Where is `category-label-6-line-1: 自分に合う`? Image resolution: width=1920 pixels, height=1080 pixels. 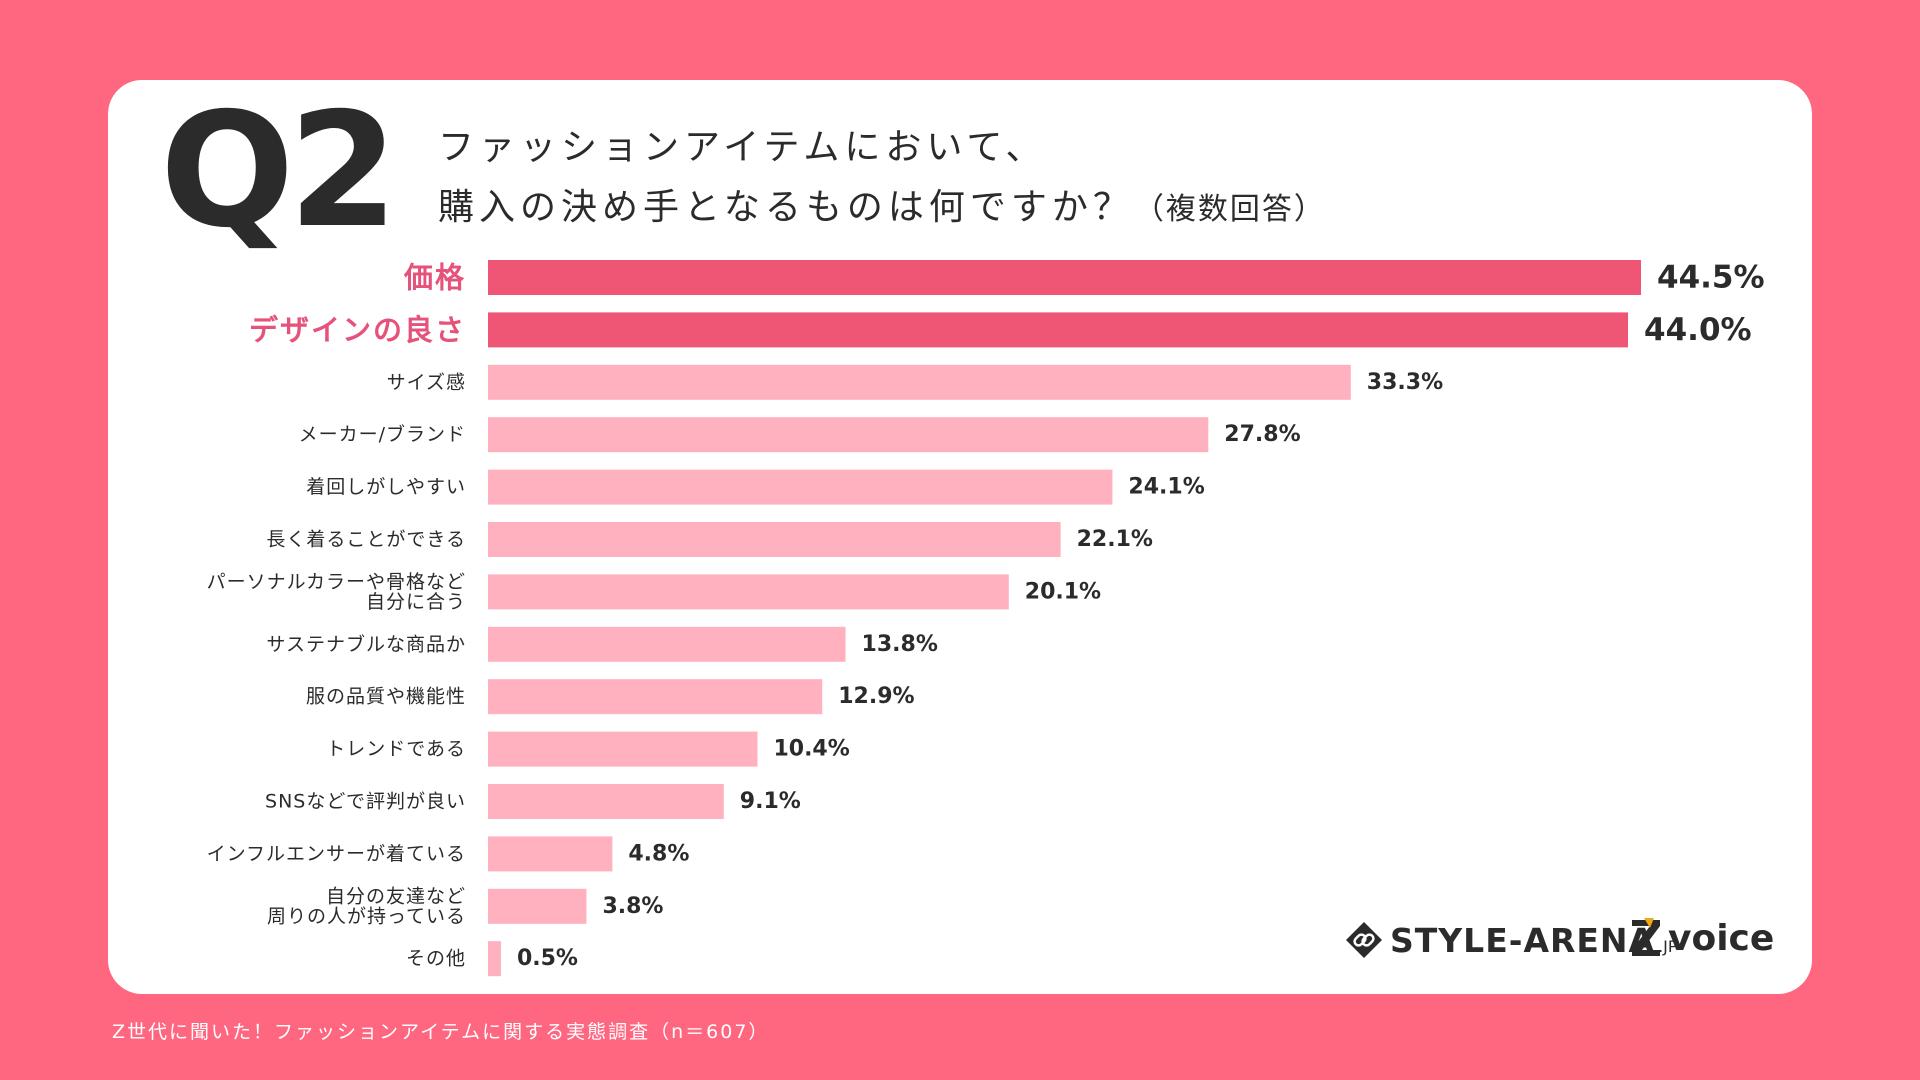
category-label-6-line-1: 自分に合う is located at coordinates (416, 602).